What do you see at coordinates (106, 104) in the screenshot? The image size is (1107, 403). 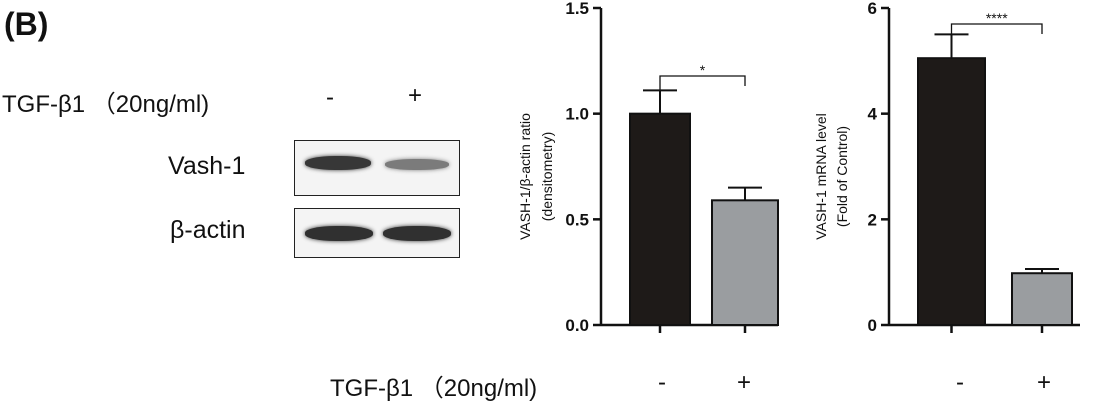 I see `blot-treatment-label: TGF-β1 （20ng/ml)` at bounding box center [106, 104].